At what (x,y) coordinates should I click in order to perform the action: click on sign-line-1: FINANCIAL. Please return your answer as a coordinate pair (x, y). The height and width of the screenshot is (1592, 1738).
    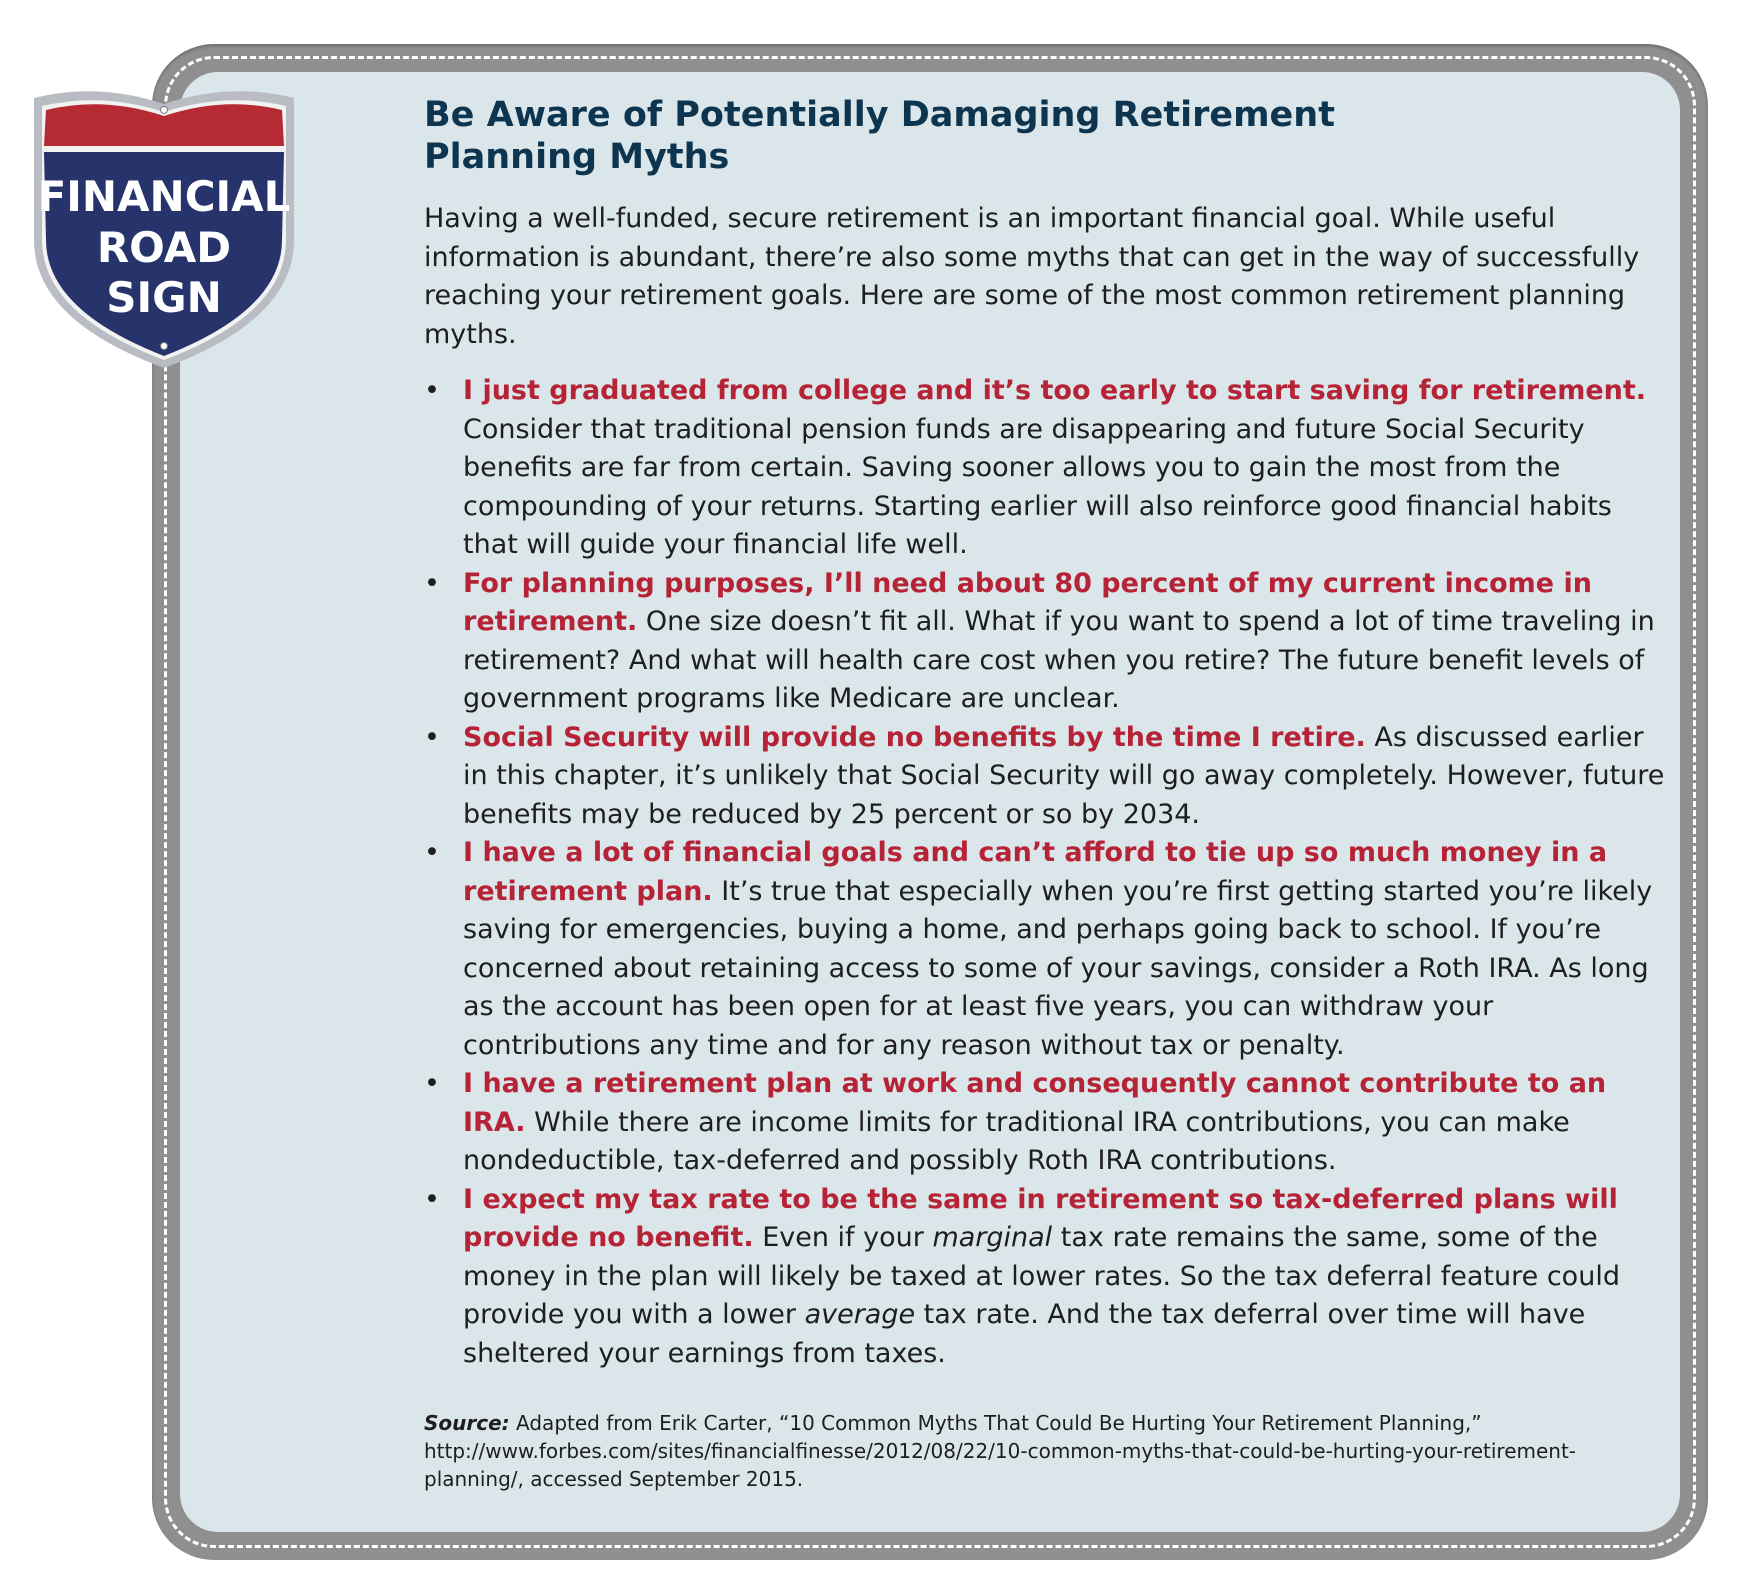
    Looking at the image, I should click on (164, 196).